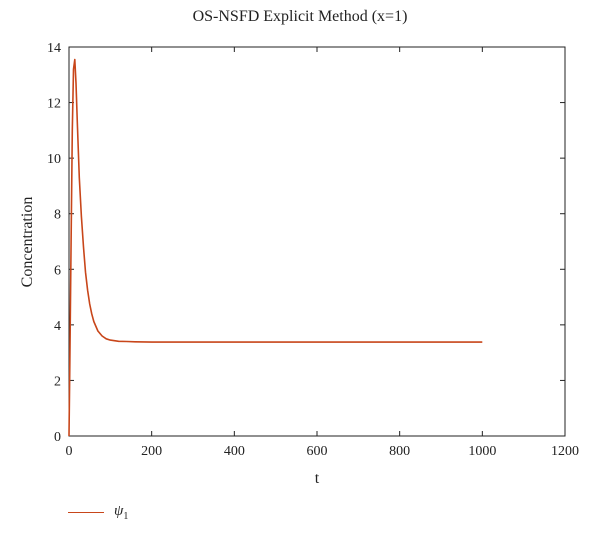 The width and height of the screenshot is (600, 539). Describe the element at coordinates (565, 451) in the screenshot. I see `x-tick-label: 1200` at that location.